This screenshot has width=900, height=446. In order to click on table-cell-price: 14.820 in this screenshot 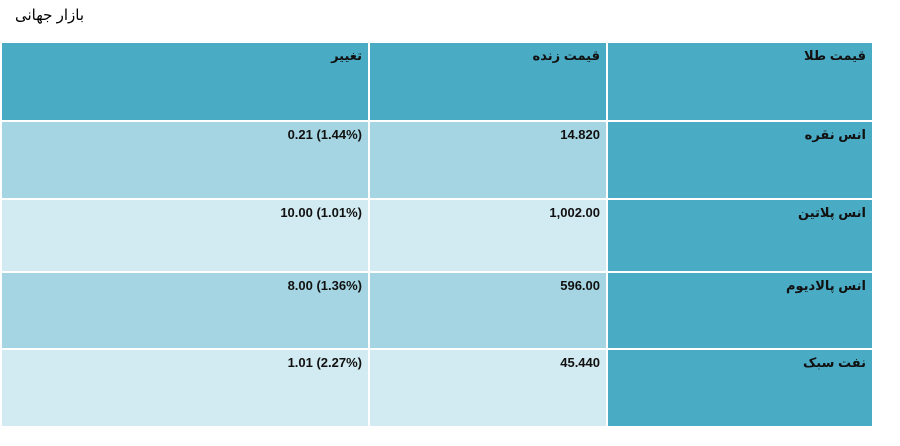, I will do `click(488, 160)`.